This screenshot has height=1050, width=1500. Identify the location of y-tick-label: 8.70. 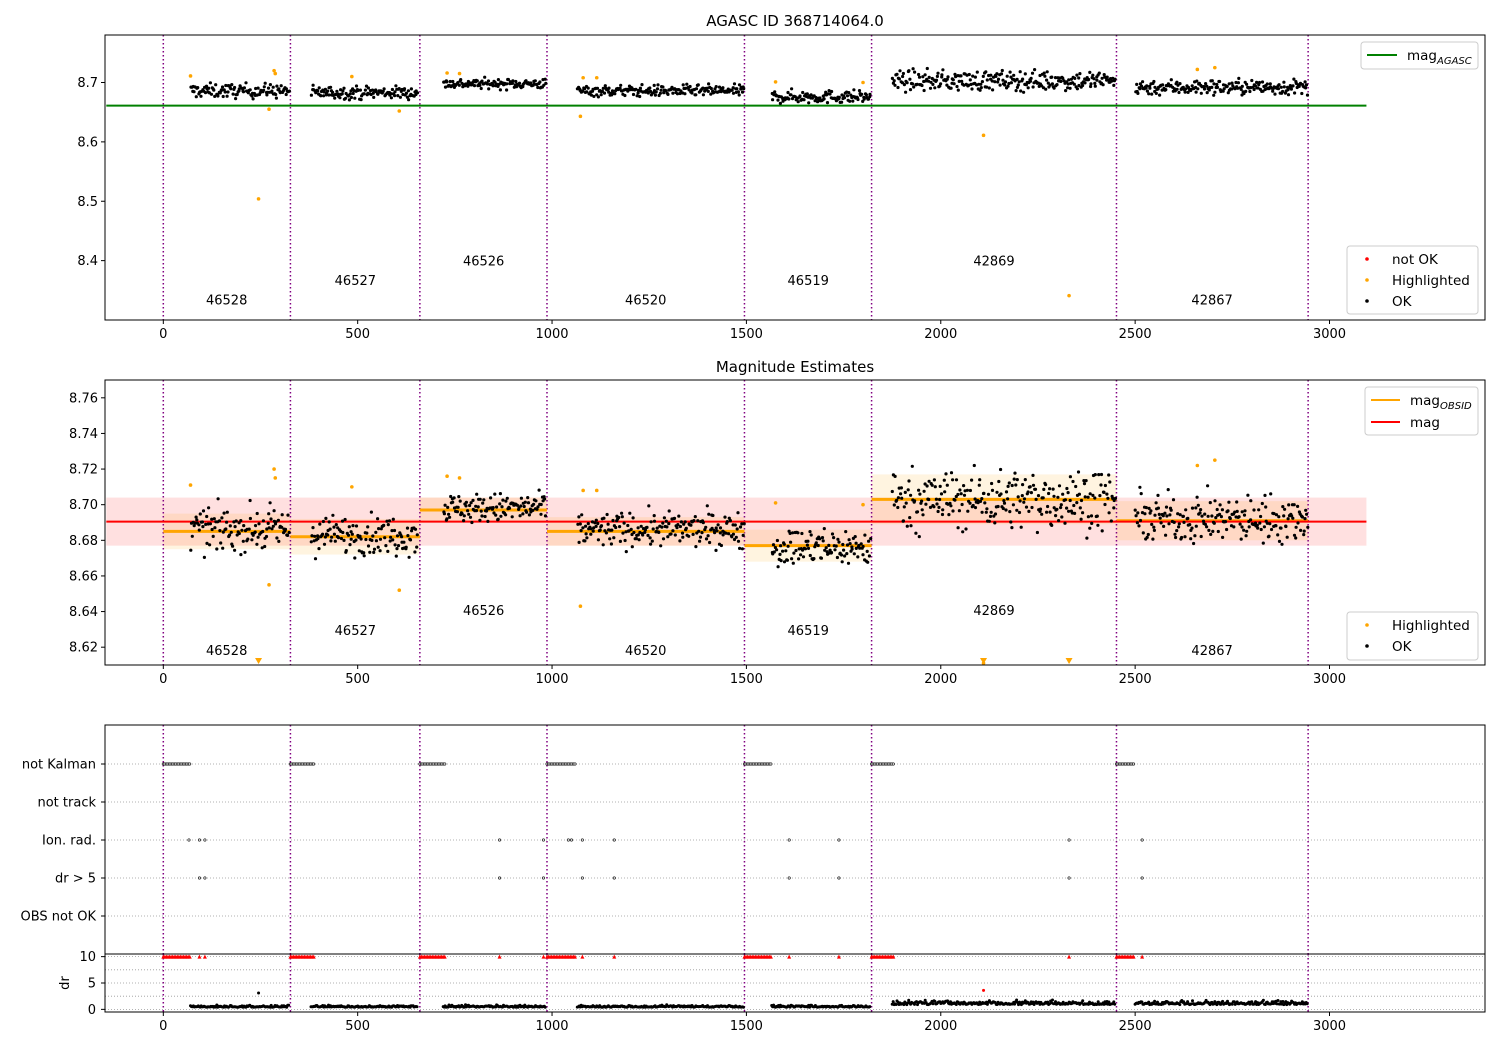
(83, 505).